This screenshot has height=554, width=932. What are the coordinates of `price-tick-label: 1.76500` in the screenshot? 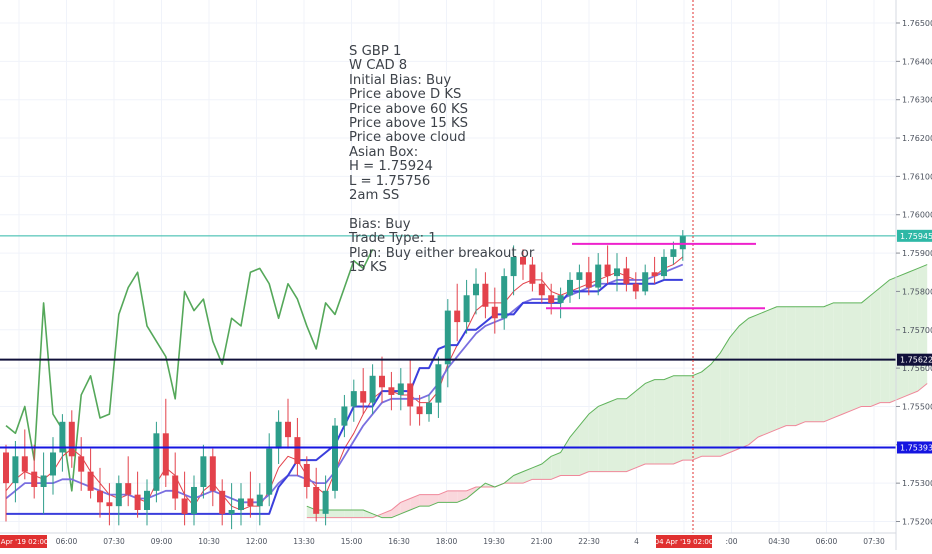 It's located at (917, 23).